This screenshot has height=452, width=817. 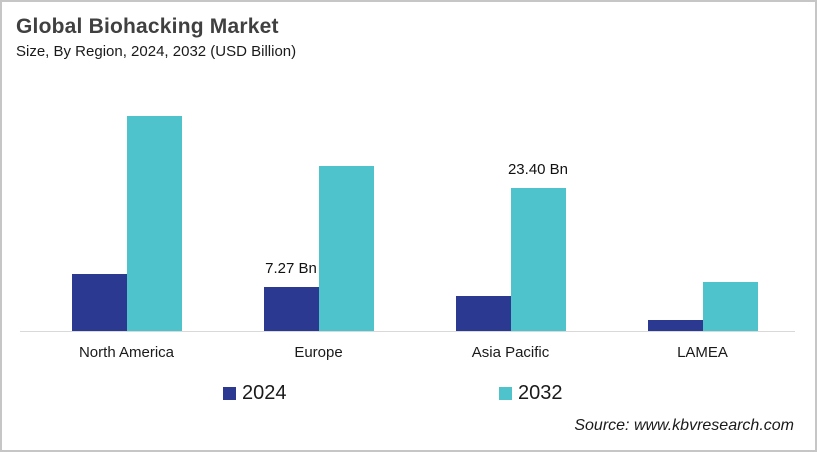 What do you see at coordinates (229, 393) in the screenshot?
I see `legend-swatch-2024` at bounding box center [229, 393].